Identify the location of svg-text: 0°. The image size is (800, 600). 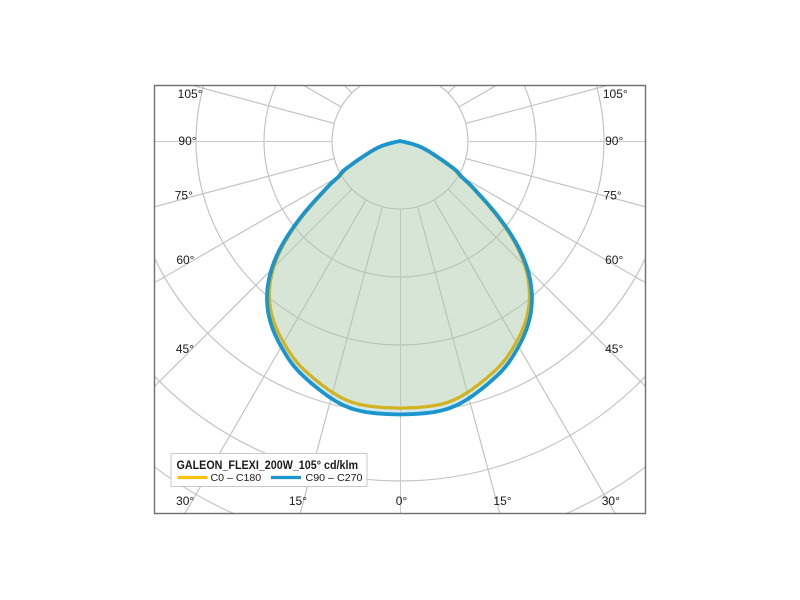
(402, 501).